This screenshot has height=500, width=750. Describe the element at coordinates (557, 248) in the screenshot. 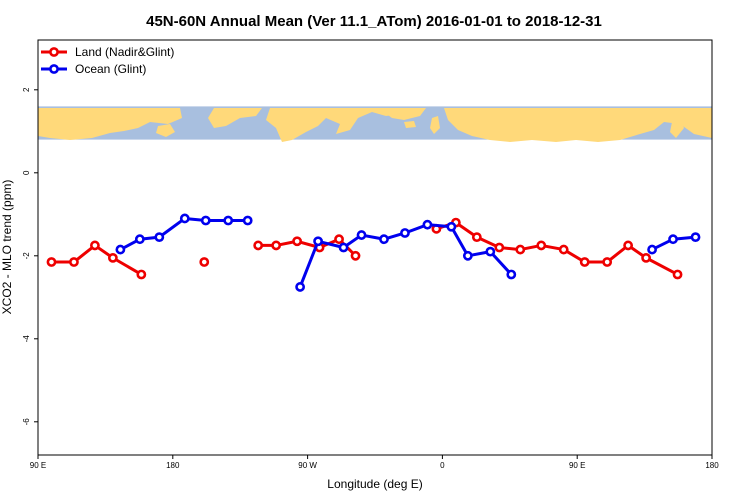

I see `series-line-land` at that location.